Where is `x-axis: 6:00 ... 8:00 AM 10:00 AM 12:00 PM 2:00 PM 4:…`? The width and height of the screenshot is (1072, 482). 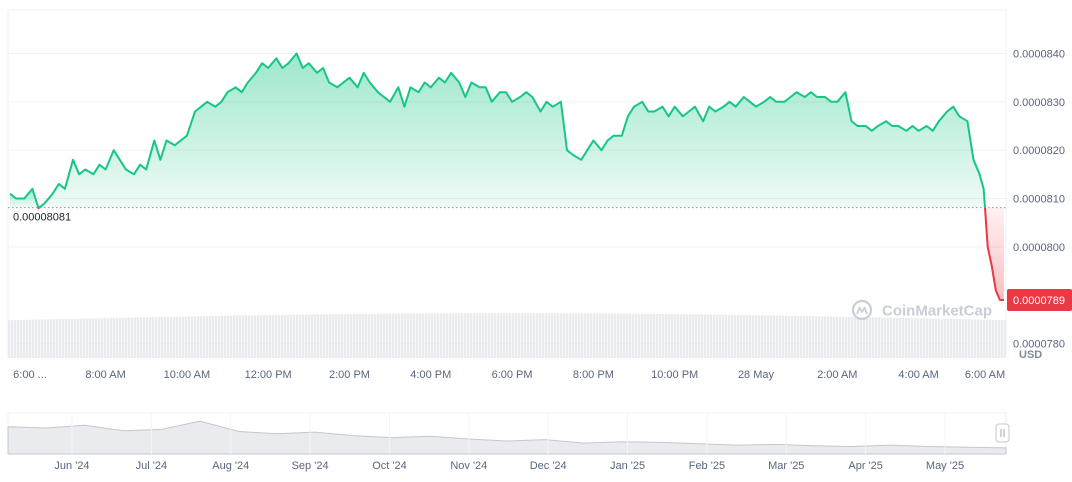
x-axis: 6:00 ... 8:00 AM 10:00 AM 12:00 PM 2:00 PM 4:… is located at coordinates (509, 375).